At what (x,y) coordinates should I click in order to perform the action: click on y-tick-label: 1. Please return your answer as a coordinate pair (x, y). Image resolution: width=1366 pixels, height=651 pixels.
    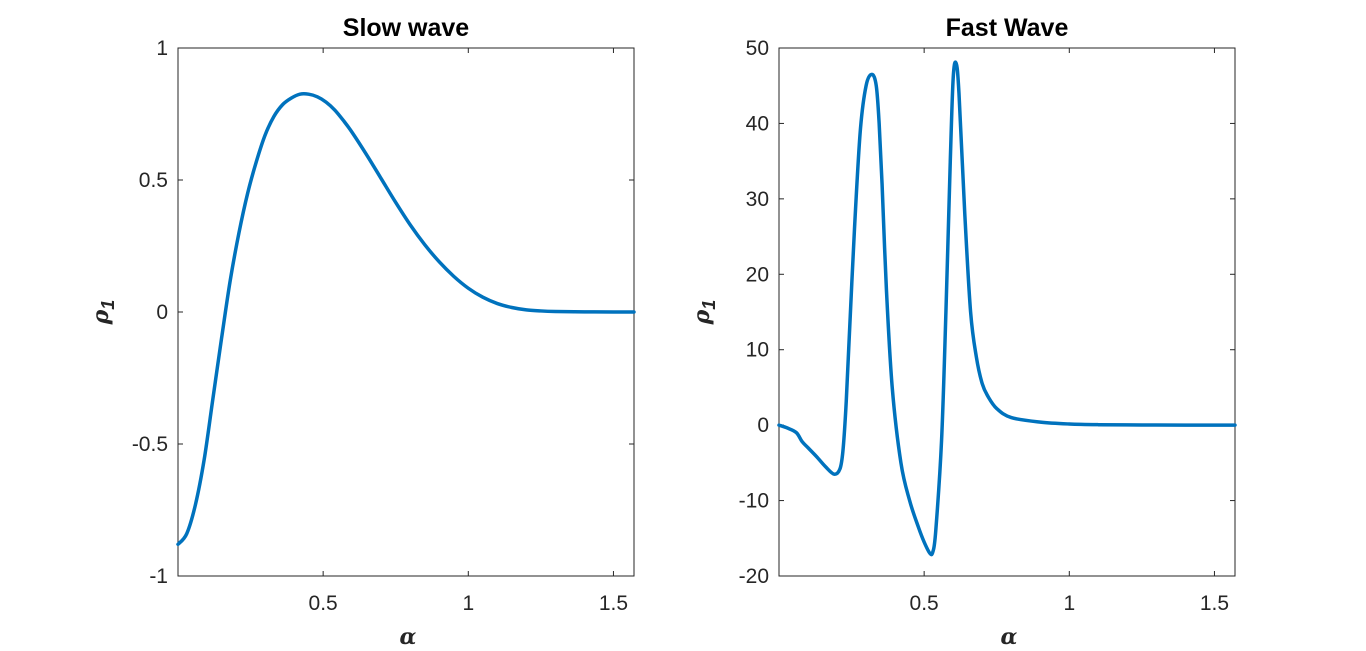
    Looking at the image, I should click on (162, 48).